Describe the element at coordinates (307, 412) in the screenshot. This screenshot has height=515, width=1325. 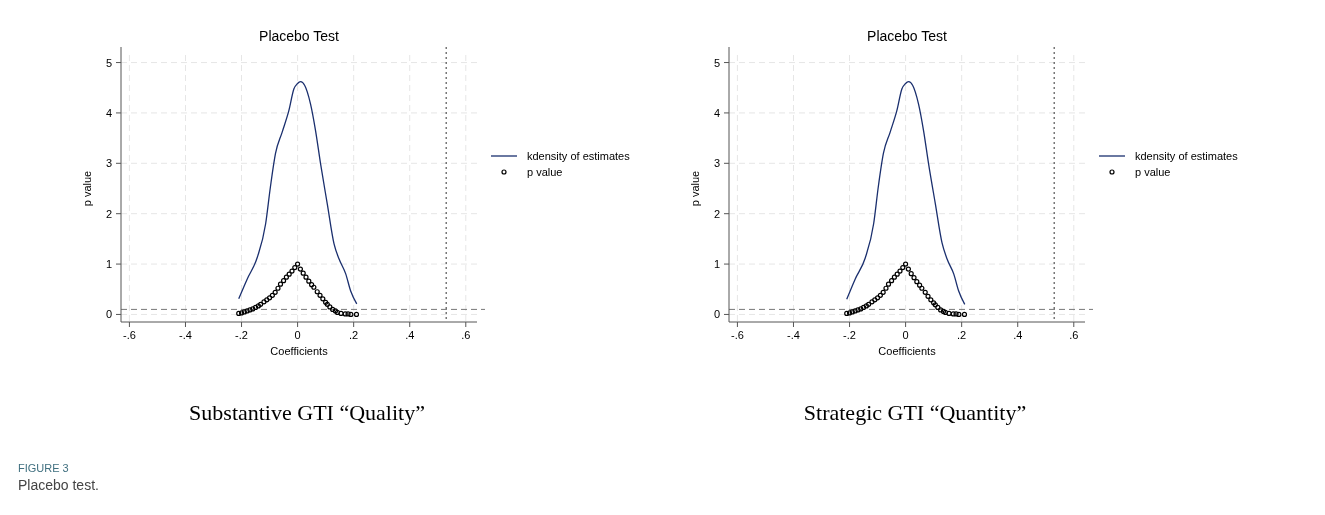
I see `text: Substantive GTI “Quality”` at that location.